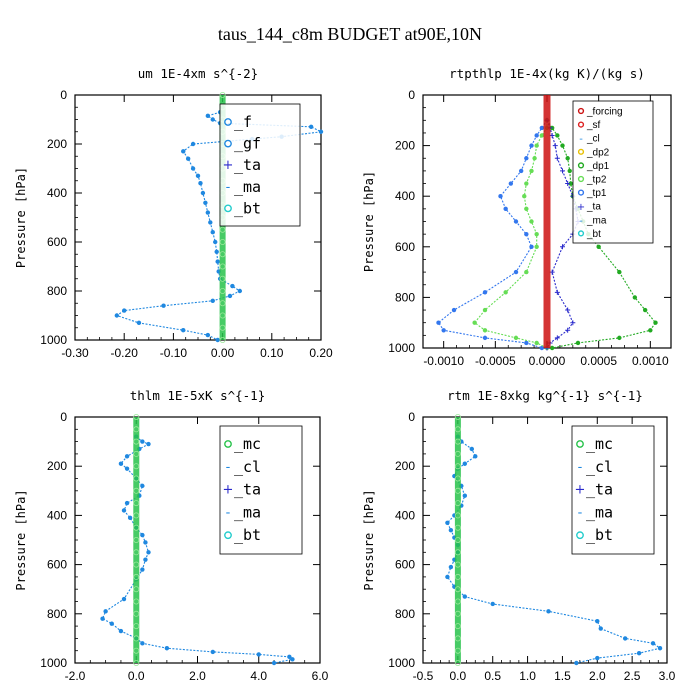 Image resolution: width=700 pixels, height=700 pixels. I want to click on figure-title: taus_144_c8m BUDGET at90E,10N, so click(350, 34).